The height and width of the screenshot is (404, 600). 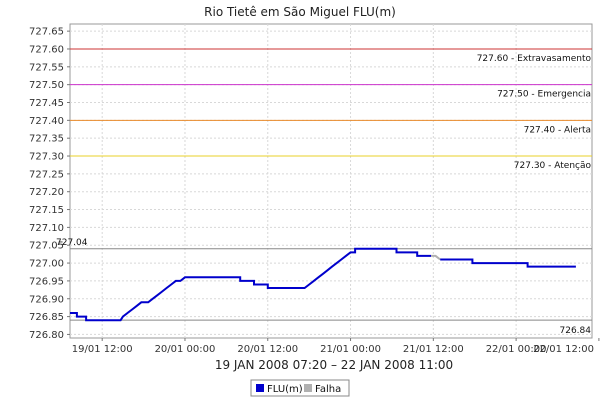 I want to click on x-tick-label: 21/01 00:00, so click(x=350, y=349).